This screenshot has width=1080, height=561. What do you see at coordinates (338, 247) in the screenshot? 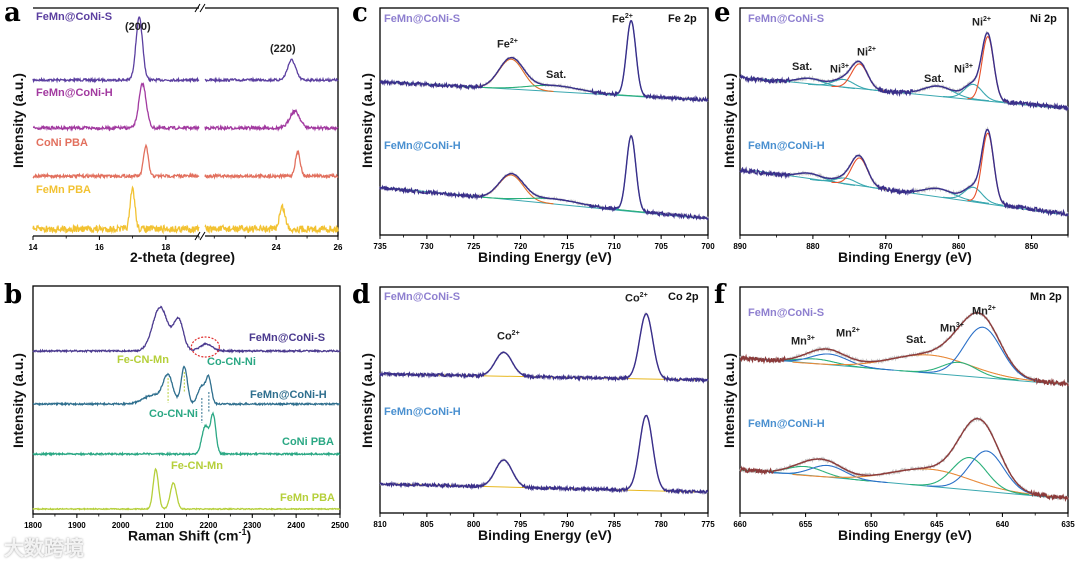
I see `x-tick-label: 26` at bounding box center [338, 247].